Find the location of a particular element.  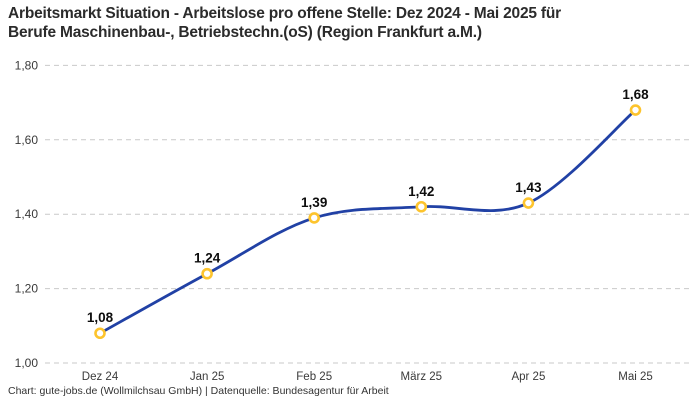

data-point-label: 1,08 is located at coordinates (100, 317).